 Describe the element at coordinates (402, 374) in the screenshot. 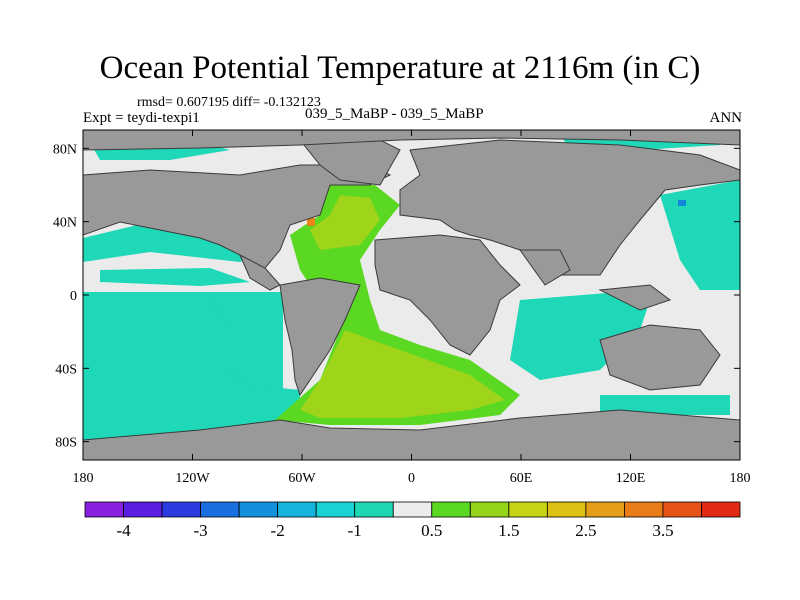

I see `south-atlantic-yellowgreen` at that location.